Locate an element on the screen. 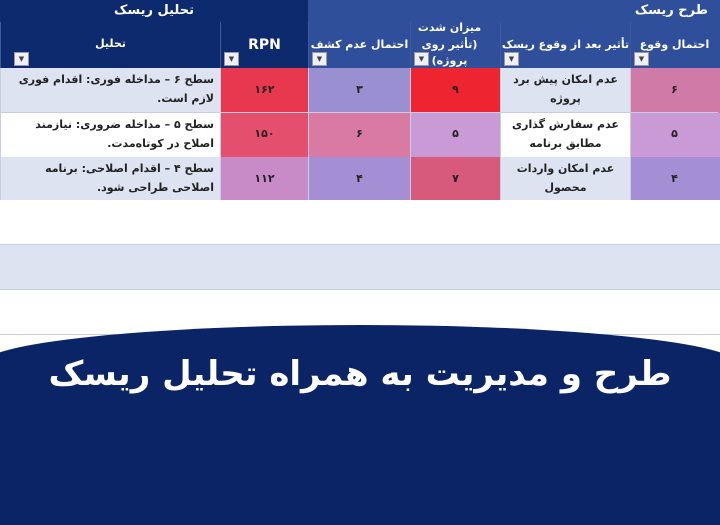 Image resolution: width=720 pixels, height=525 pixels. cell-occurrence: ۶ is located at coordinates (674, 90).